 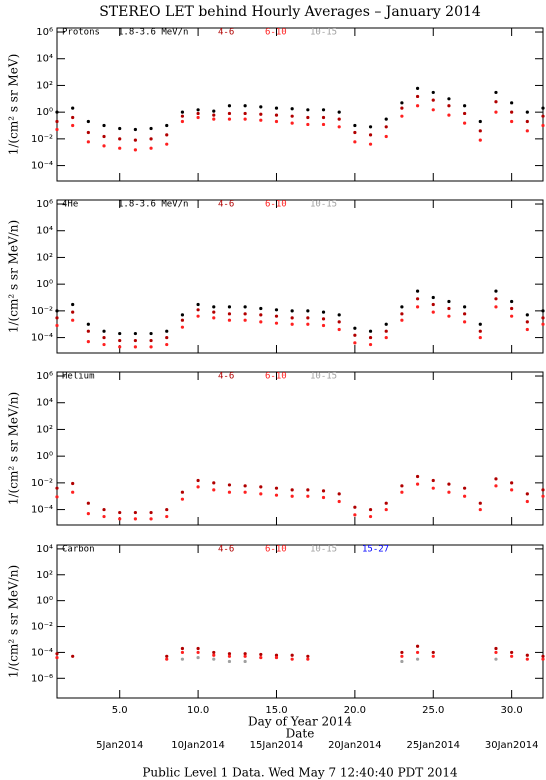 I want to click on x-tick-label: 15.0, so click(x=276, y=710).